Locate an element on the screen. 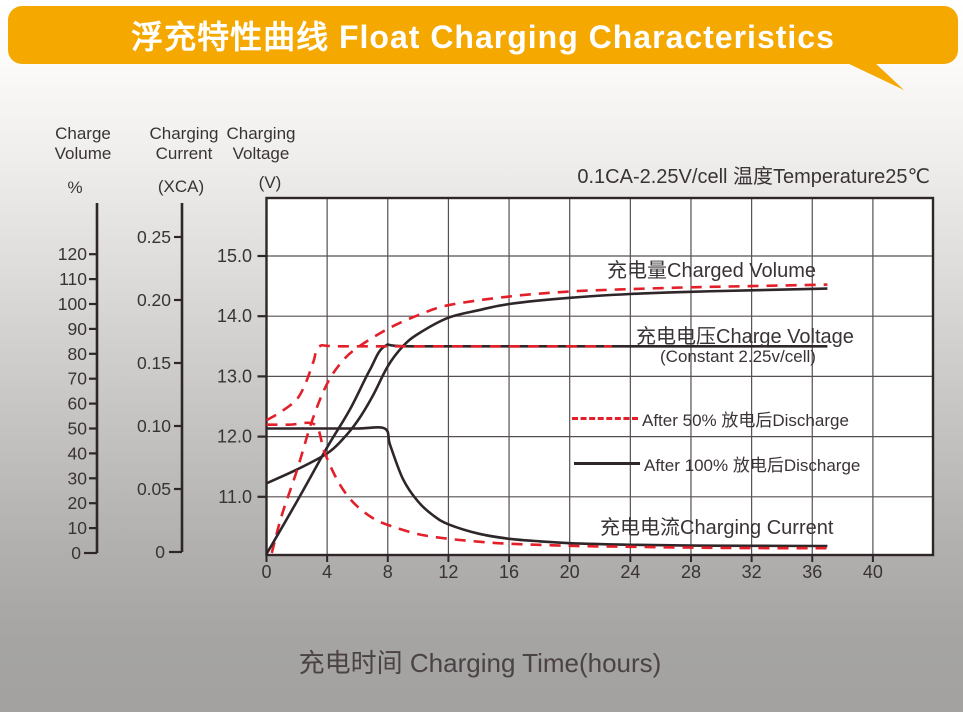 The image size is (963, 712). volume-tick-label: 20 is located at coordinates (78, 503).